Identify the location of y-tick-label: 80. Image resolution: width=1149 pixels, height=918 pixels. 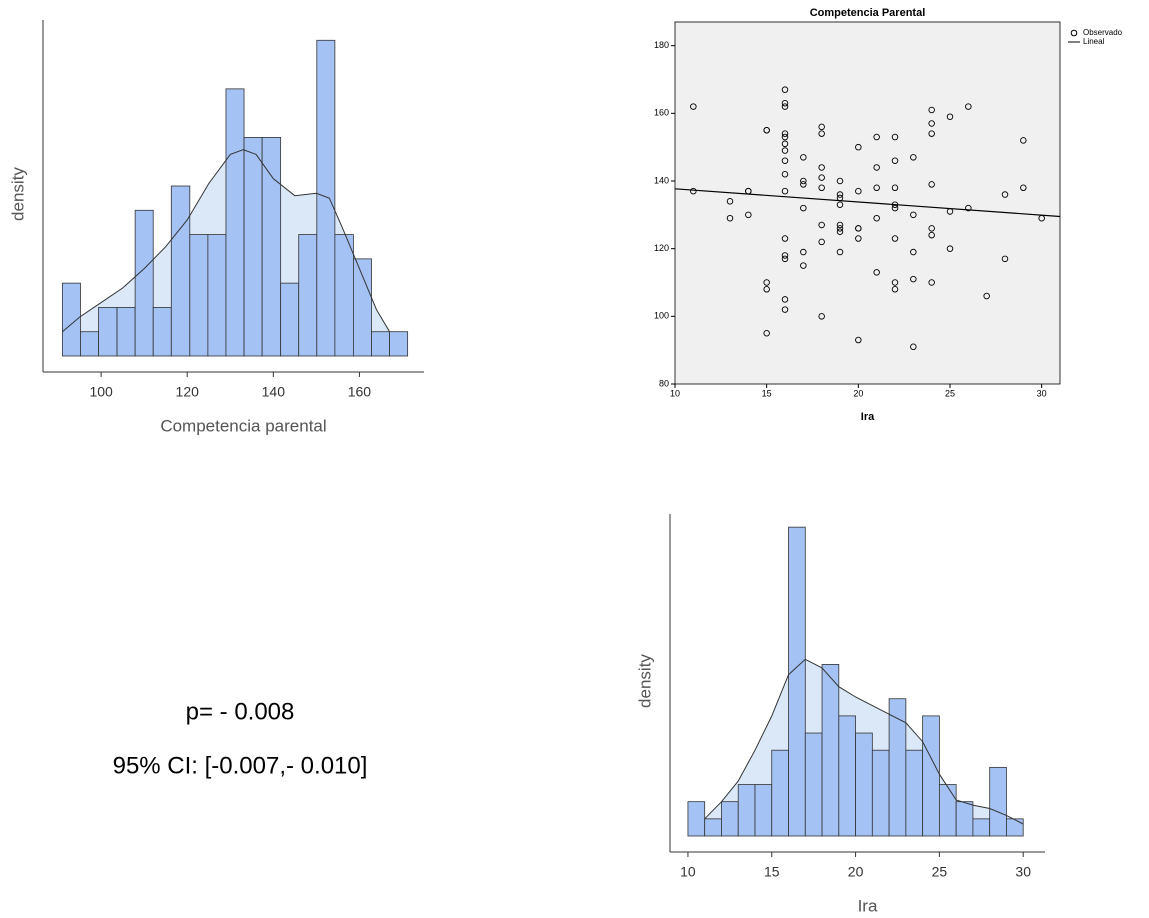
(664, 383).